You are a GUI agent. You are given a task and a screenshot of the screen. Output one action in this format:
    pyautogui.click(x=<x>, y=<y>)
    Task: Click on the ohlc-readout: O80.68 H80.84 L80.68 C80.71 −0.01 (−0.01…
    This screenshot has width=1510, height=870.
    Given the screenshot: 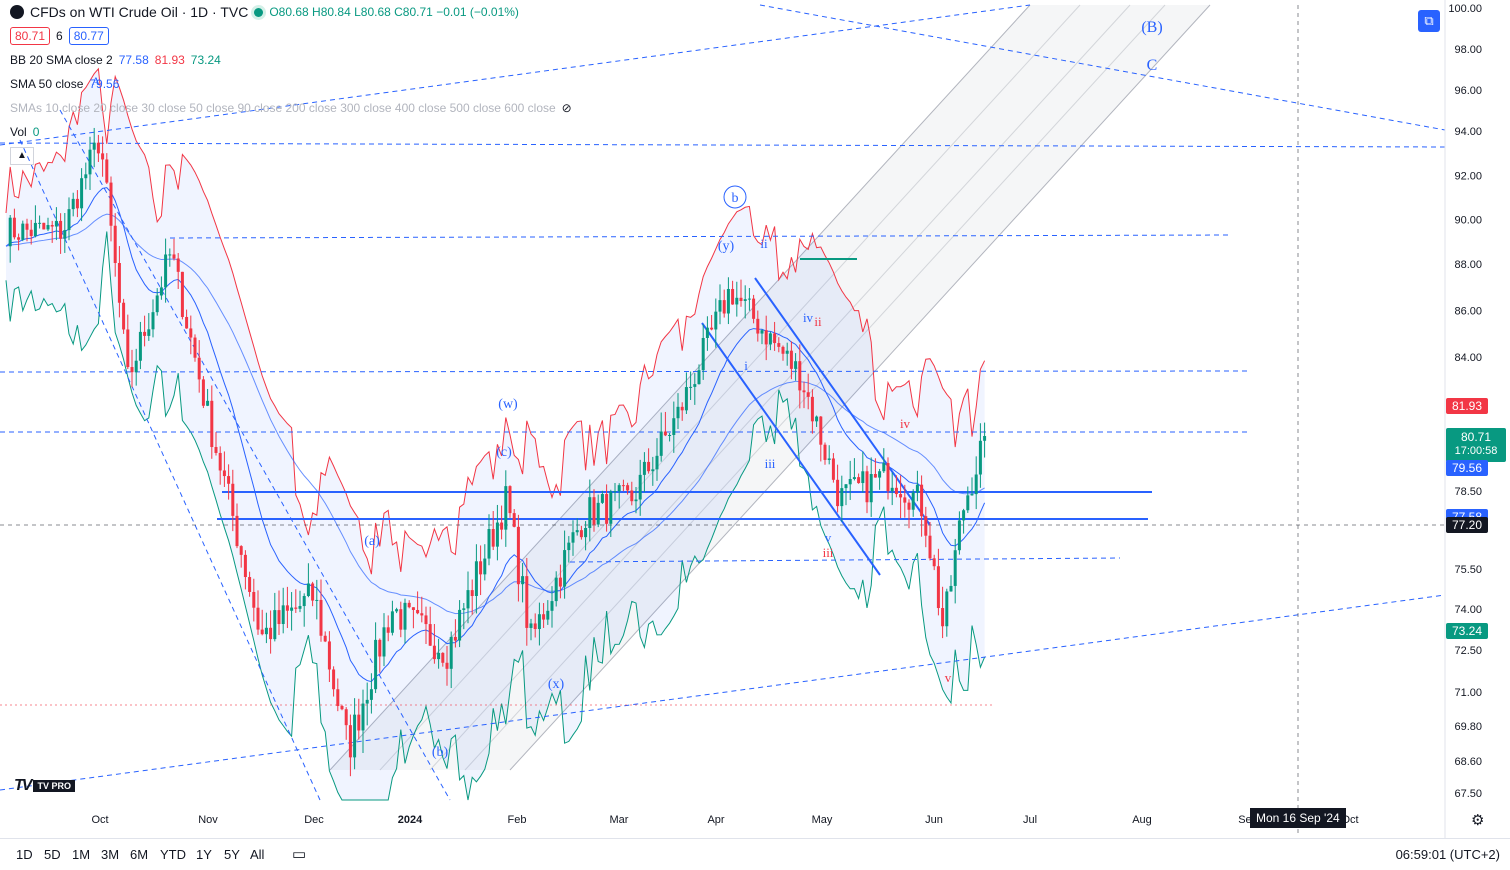 What is the action you would take?
    pyautogui.click(x=394, y=12)
    